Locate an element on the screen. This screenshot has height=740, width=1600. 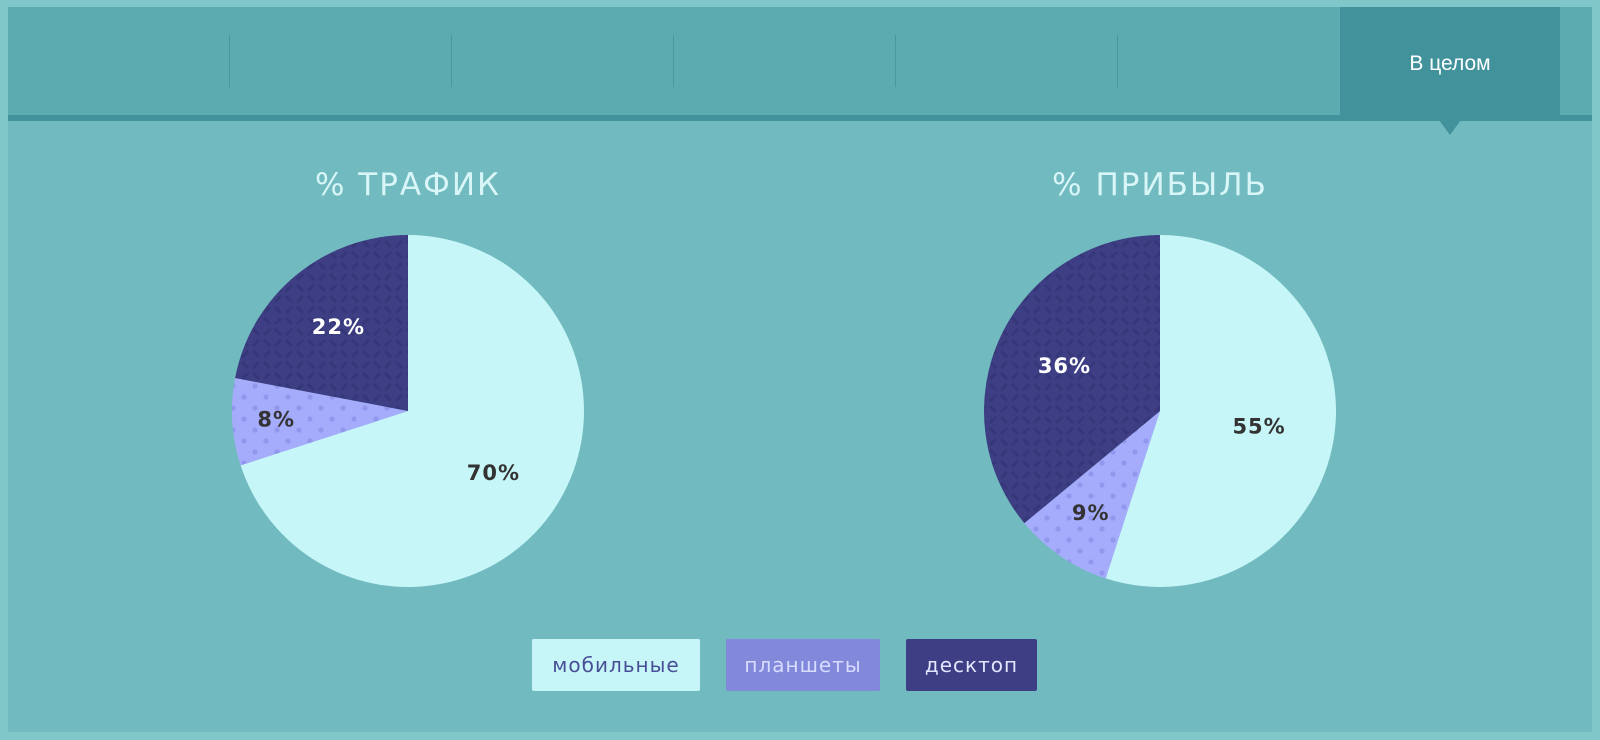
tab-bar is located at coordinates (800, 61).